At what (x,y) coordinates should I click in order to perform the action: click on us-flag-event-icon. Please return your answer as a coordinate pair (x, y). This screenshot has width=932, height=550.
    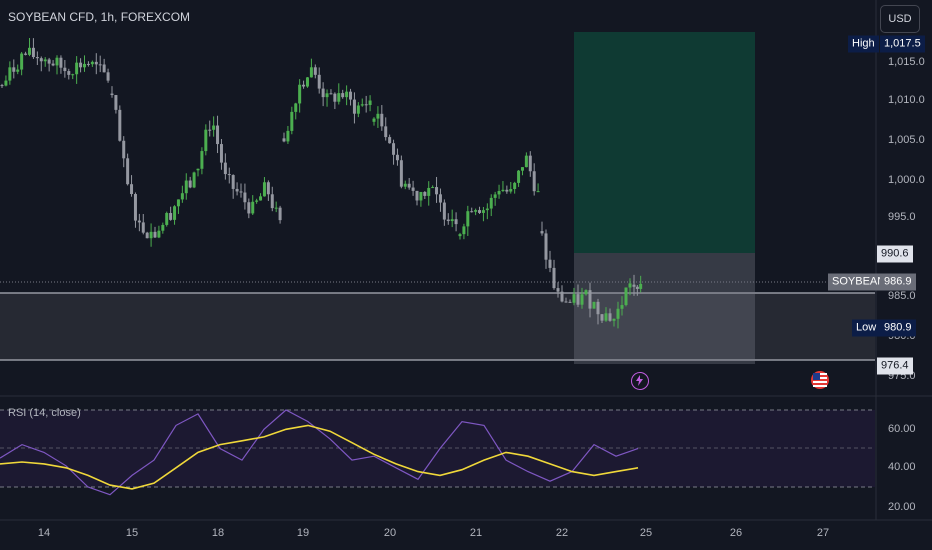
    Looking at the image, I should click on (820, 380).